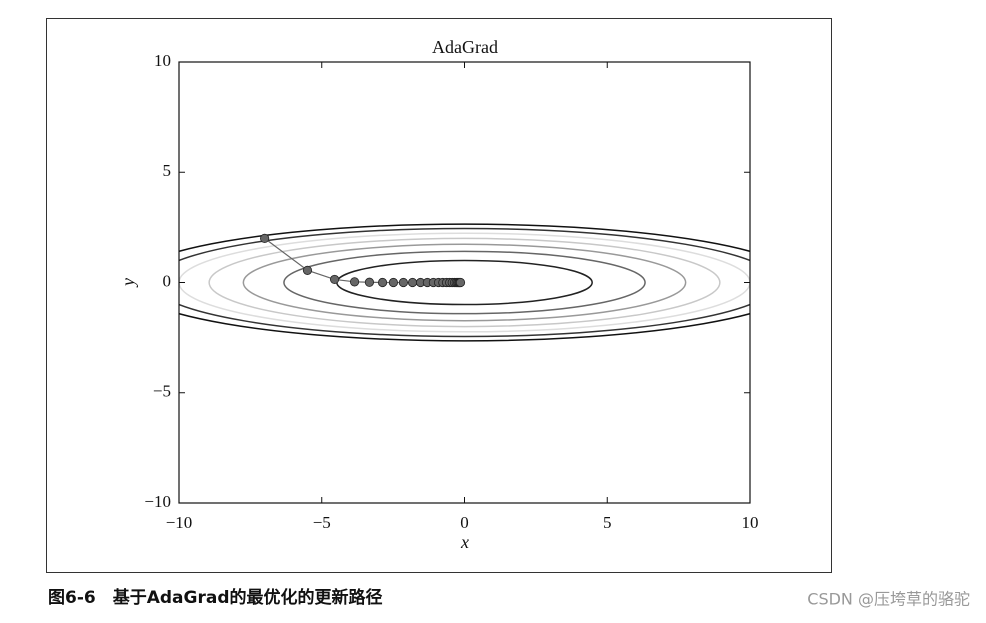  Describe the element at coordinates (162, 60) in the screenshot. I see `y-tick-label: 10` at that location.